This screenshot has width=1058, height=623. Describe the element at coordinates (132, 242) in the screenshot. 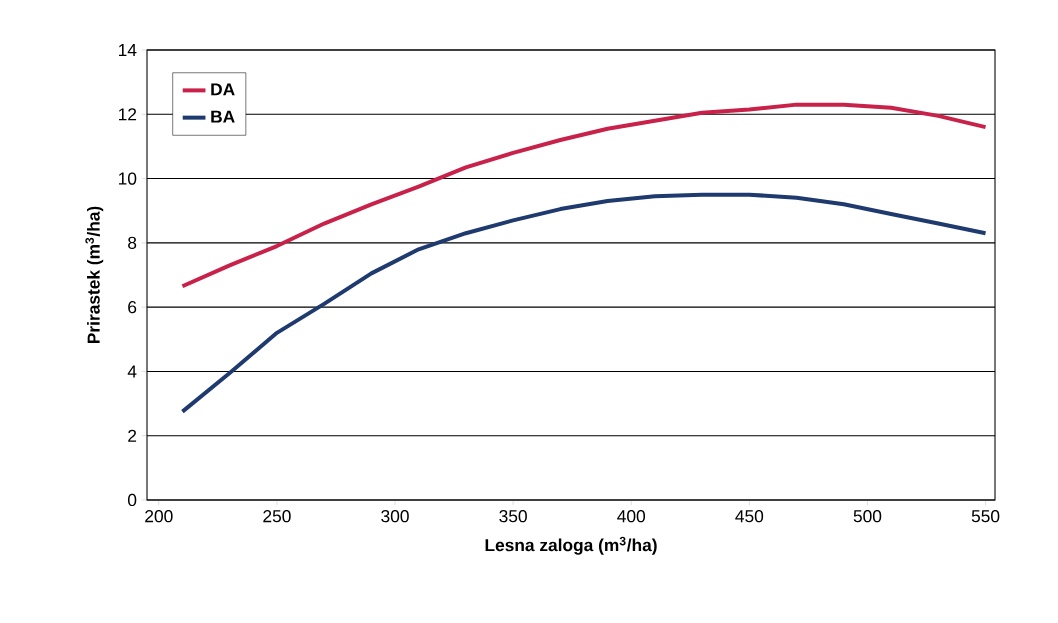

I see `y-tick-label: 8` at that location.